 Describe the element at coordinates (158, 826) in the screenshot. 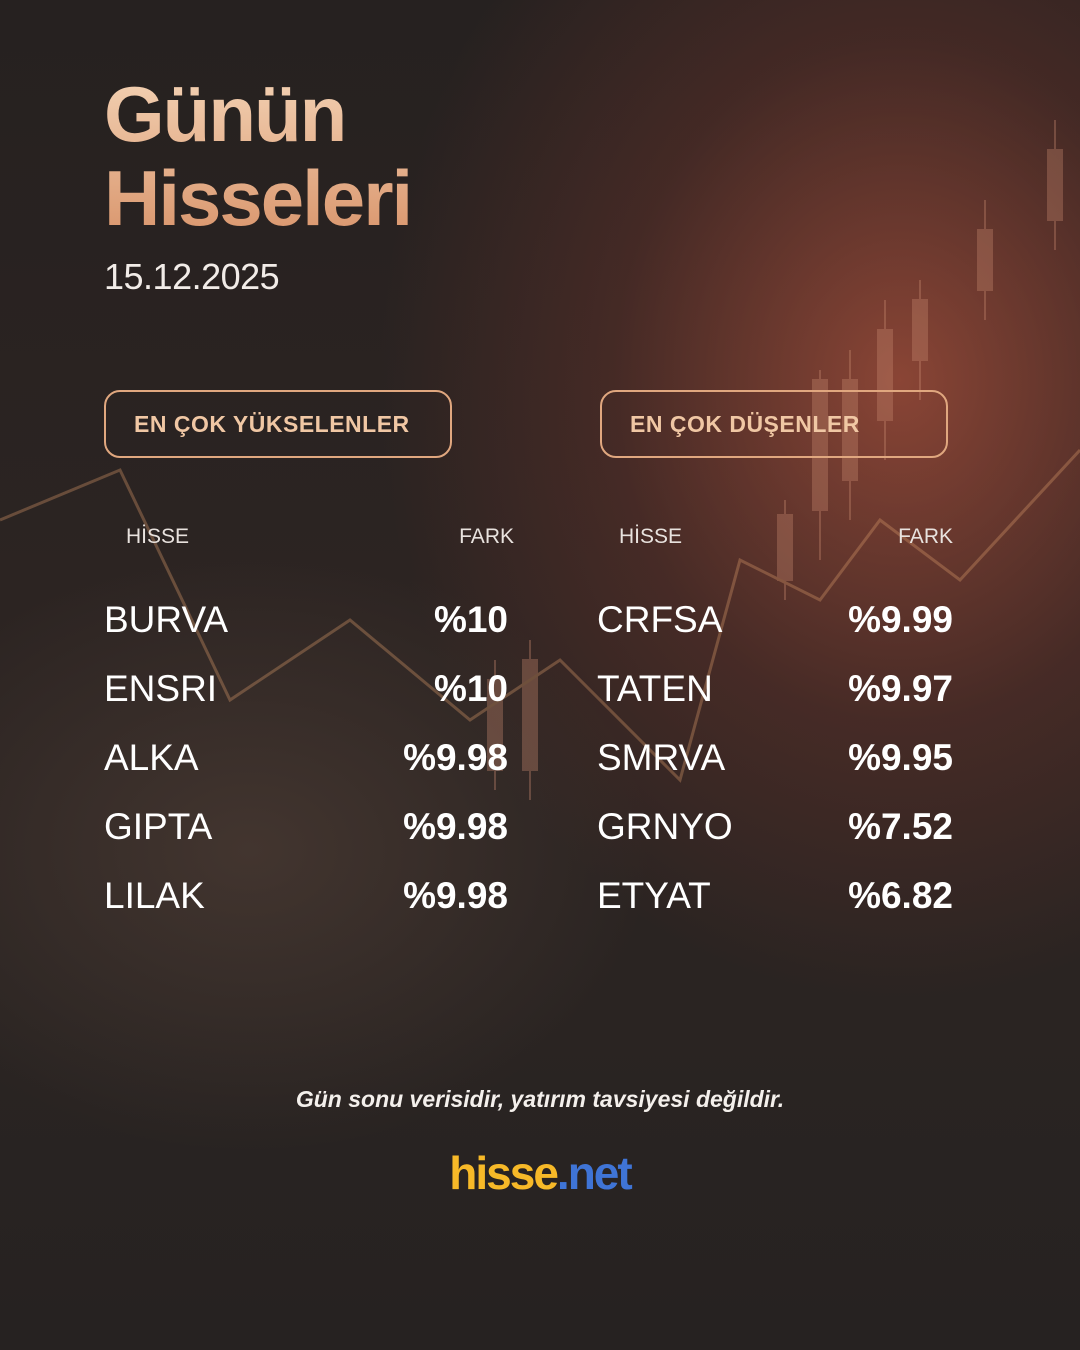

I see `stock-name: GIPTA` at that location.